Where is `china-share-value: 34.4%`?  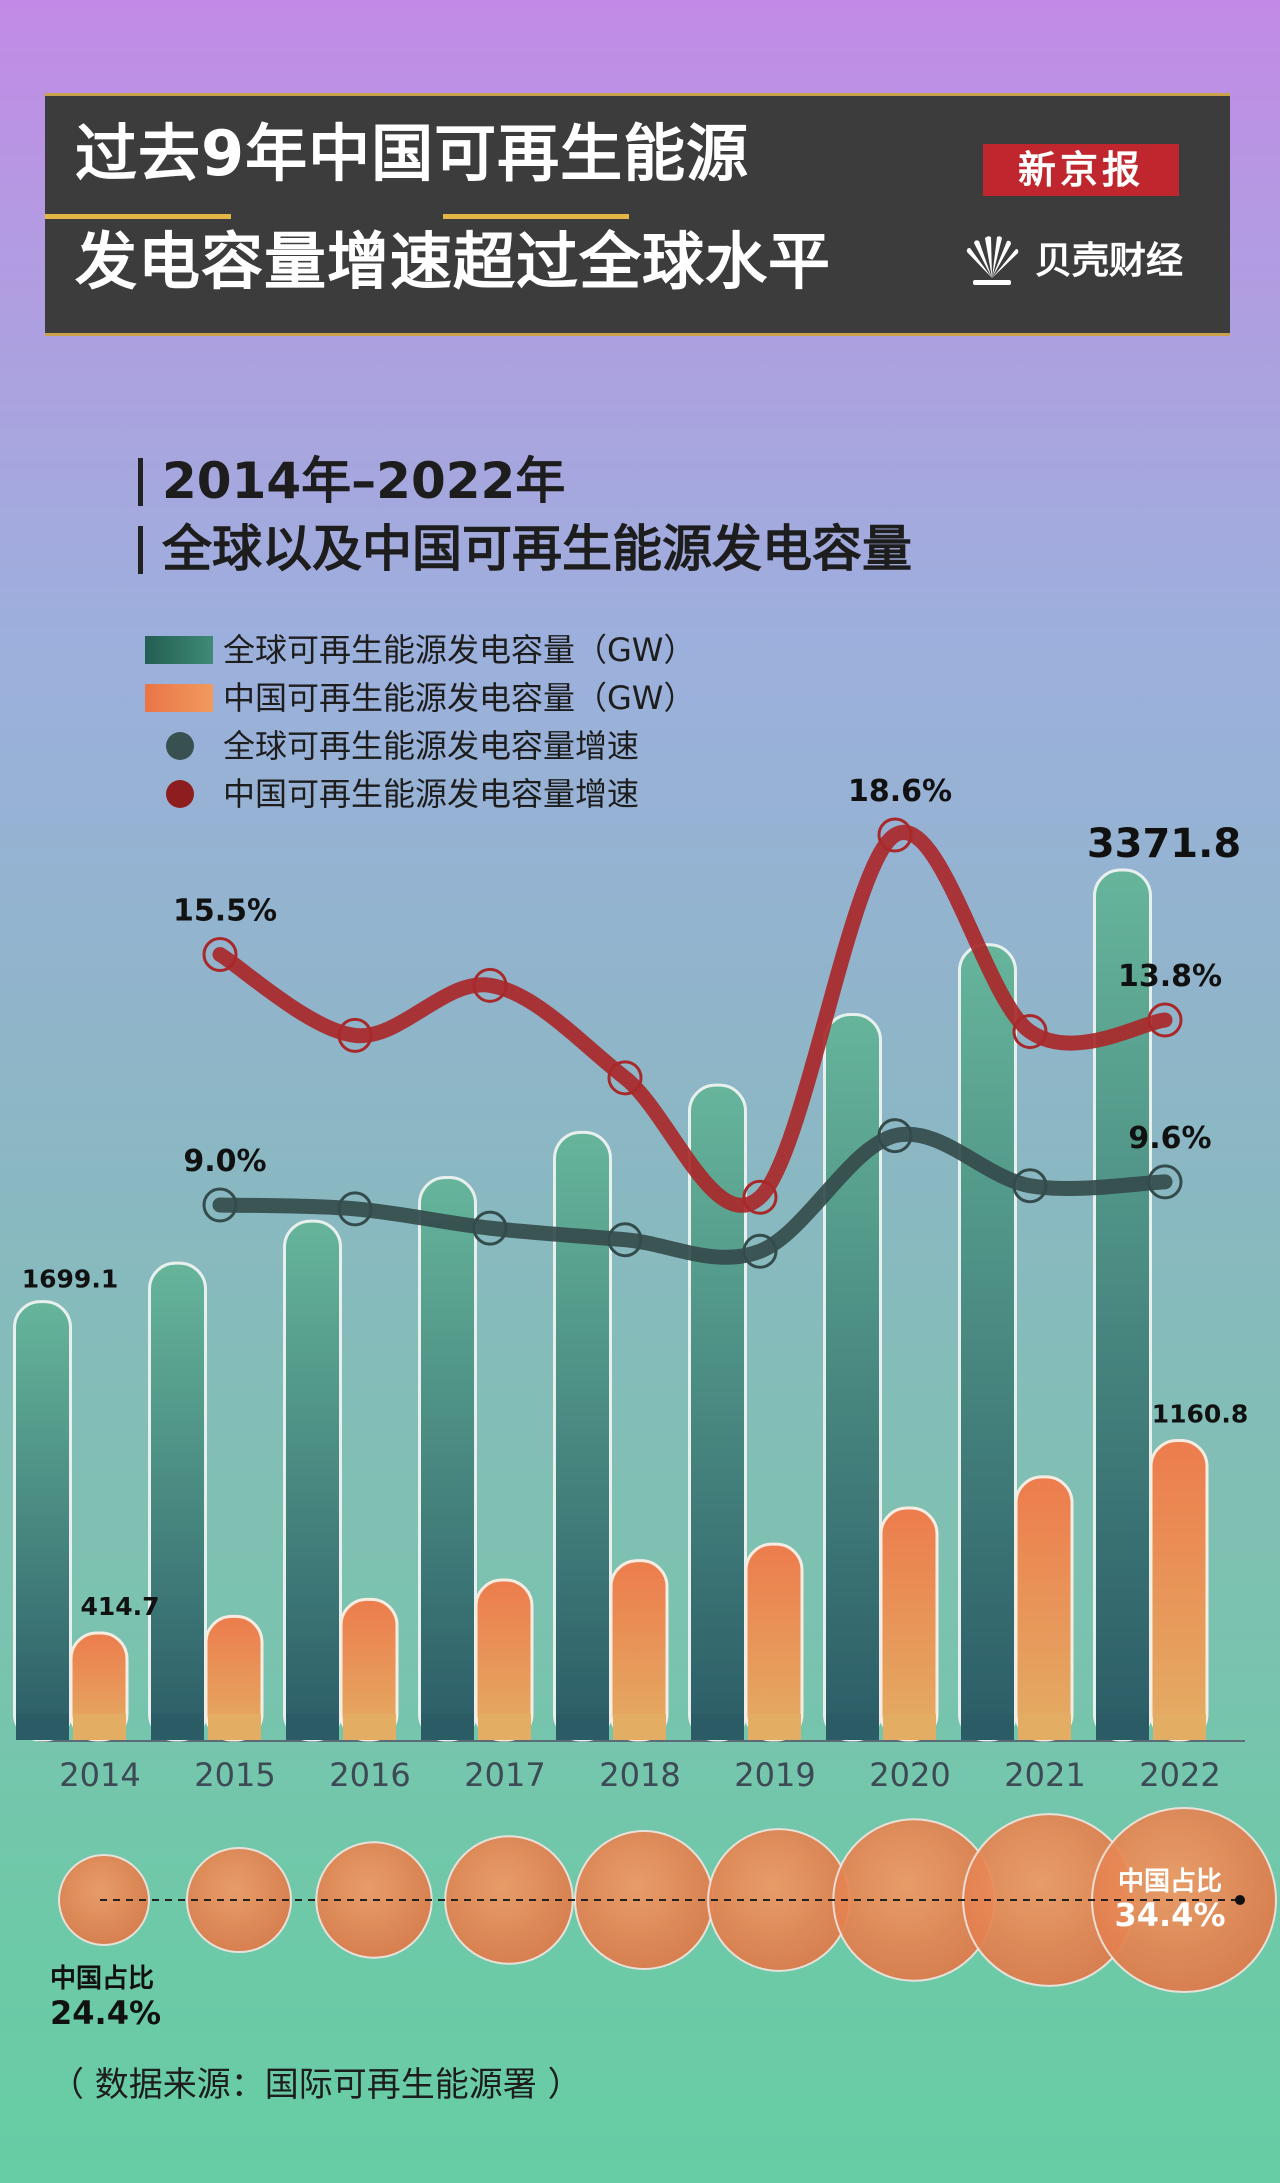
china-share-value: 34.4% is located at coordinates (1169, 1915).